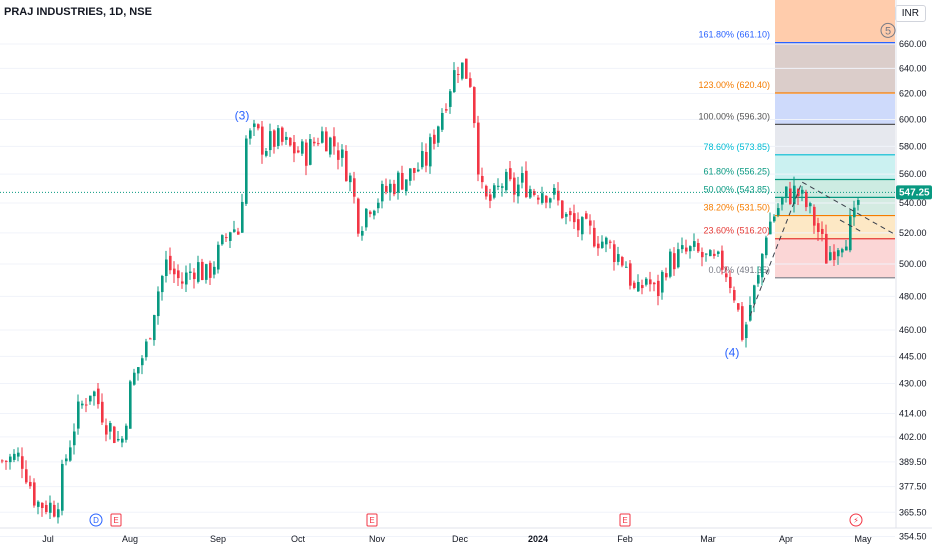  Describe the element at coordinates (913, 356) in the screenshot. I see `price-tick: 445.00` at that location.